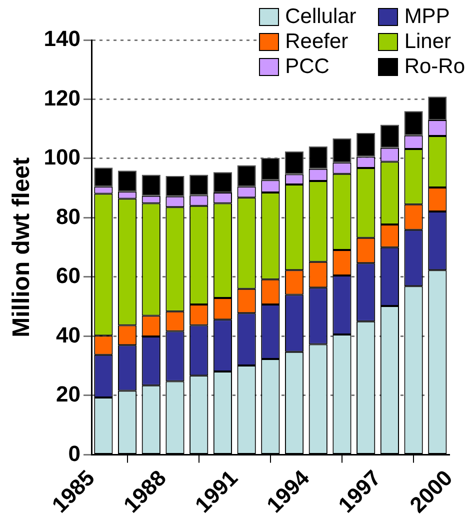 Image resolution: width=471 pixels, height=522 pixels. What do you see at coordinates (62, 97) in the screenshot?
I see `y-tick-label: 120` at bounding box center [62, 97].